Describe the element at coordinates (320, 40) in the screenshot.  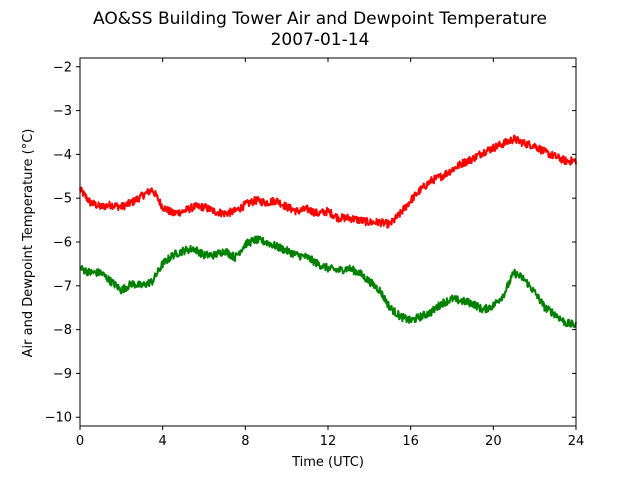
I see `chart-subtitle: 2007-01-14` at that location.